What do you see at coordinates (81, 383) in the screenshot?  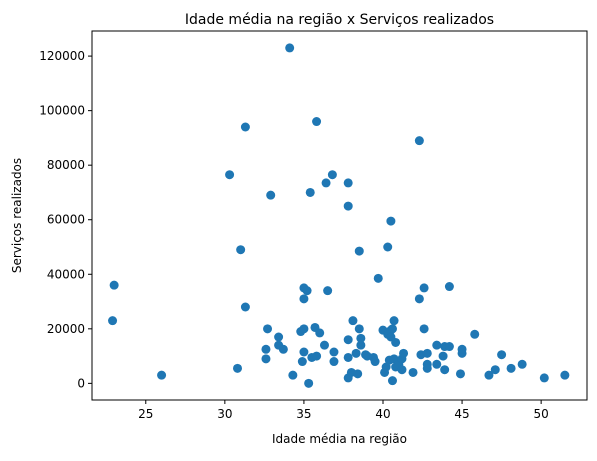 I see `y-tick-label: 0` at bounding box center [81, 383].